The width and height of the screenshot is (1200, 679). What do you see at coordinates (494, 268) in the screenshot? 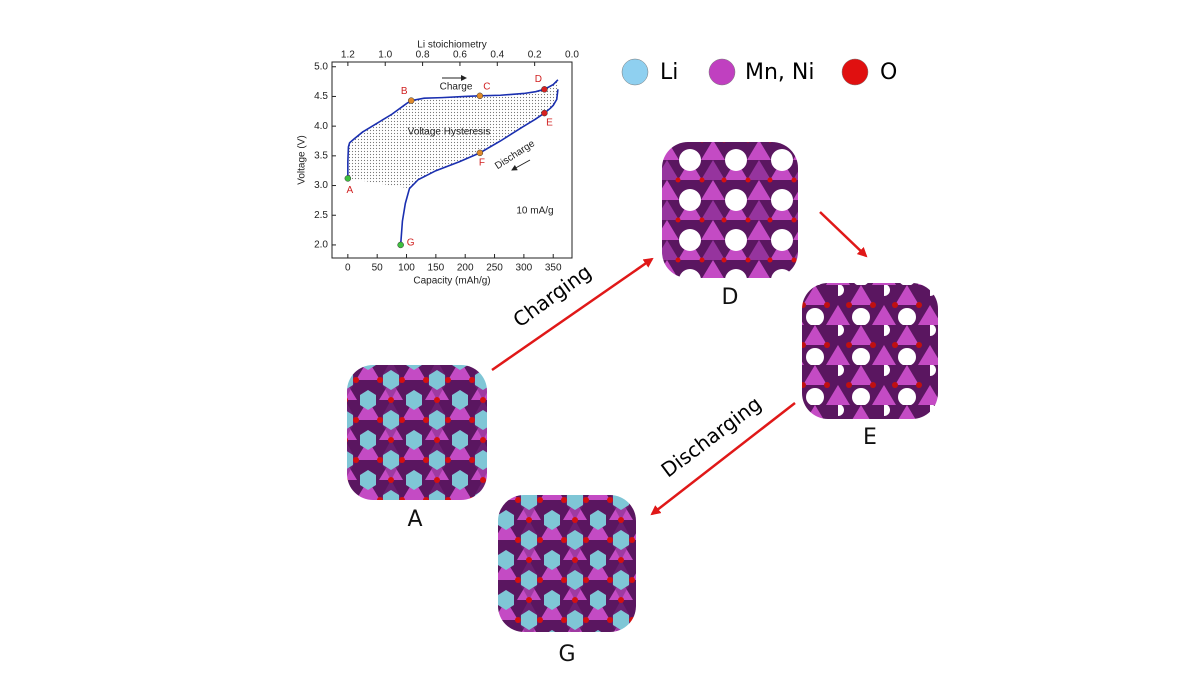
I see `x-tick-label: 250` at bounding box center [494, 268].